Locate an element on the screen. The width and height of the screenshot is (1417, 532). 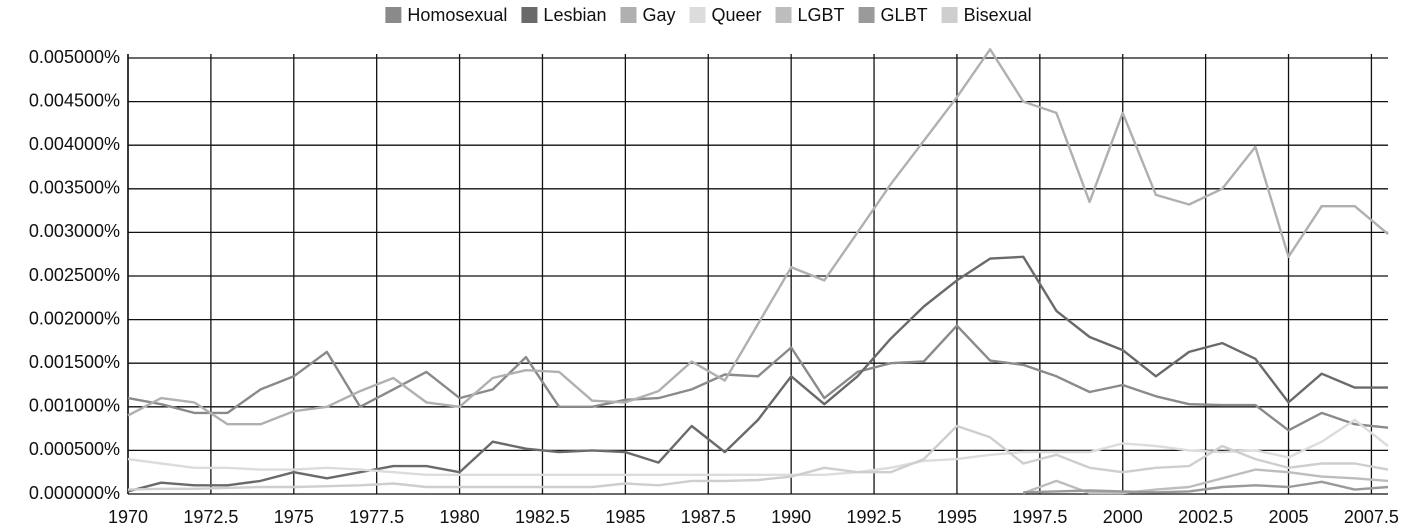
x-tick-label: 1970 is located at coordinates (128, 517).